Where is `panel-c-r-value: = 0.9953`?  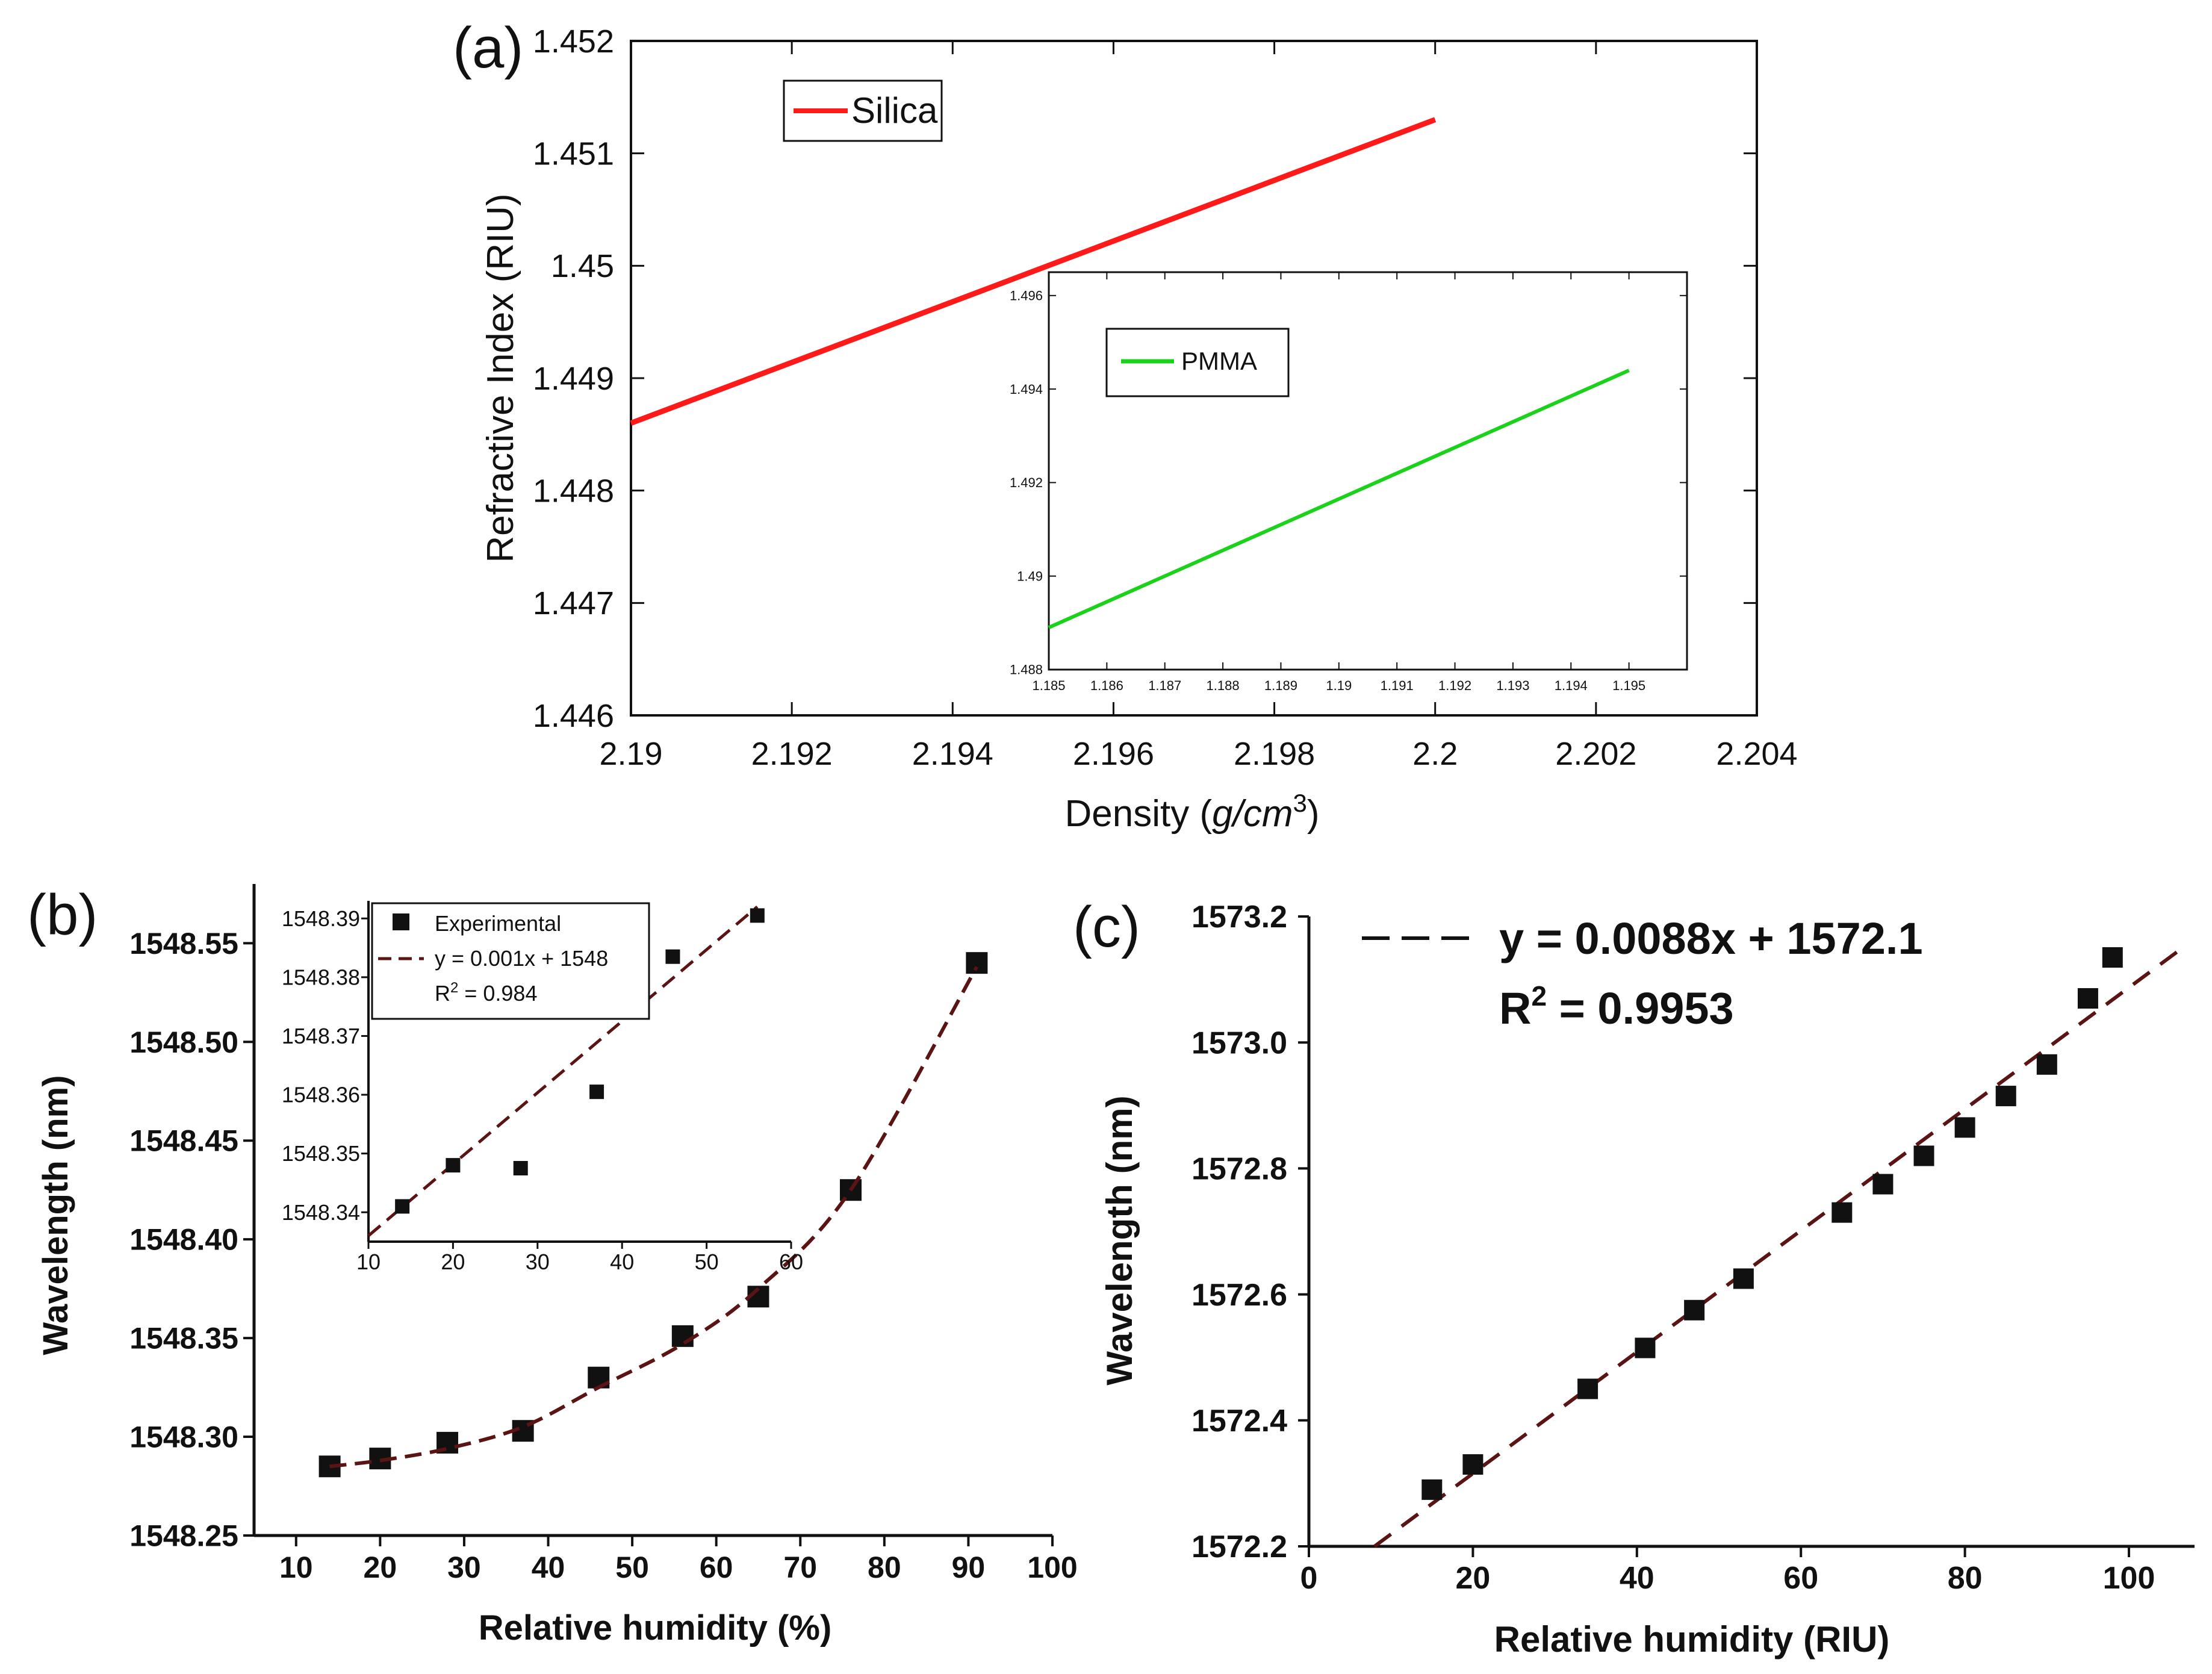 panel-c-r-value: = 0.9953 is located at coordinates (1640, 1008).